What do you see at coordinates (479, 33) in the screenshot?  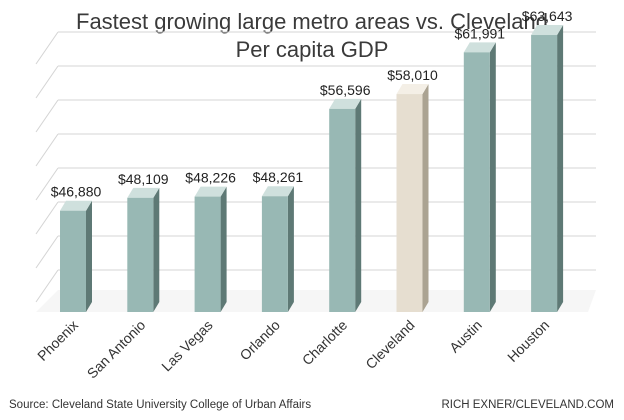 I see `data-label: $61,991` at bounding box center [479, 33].